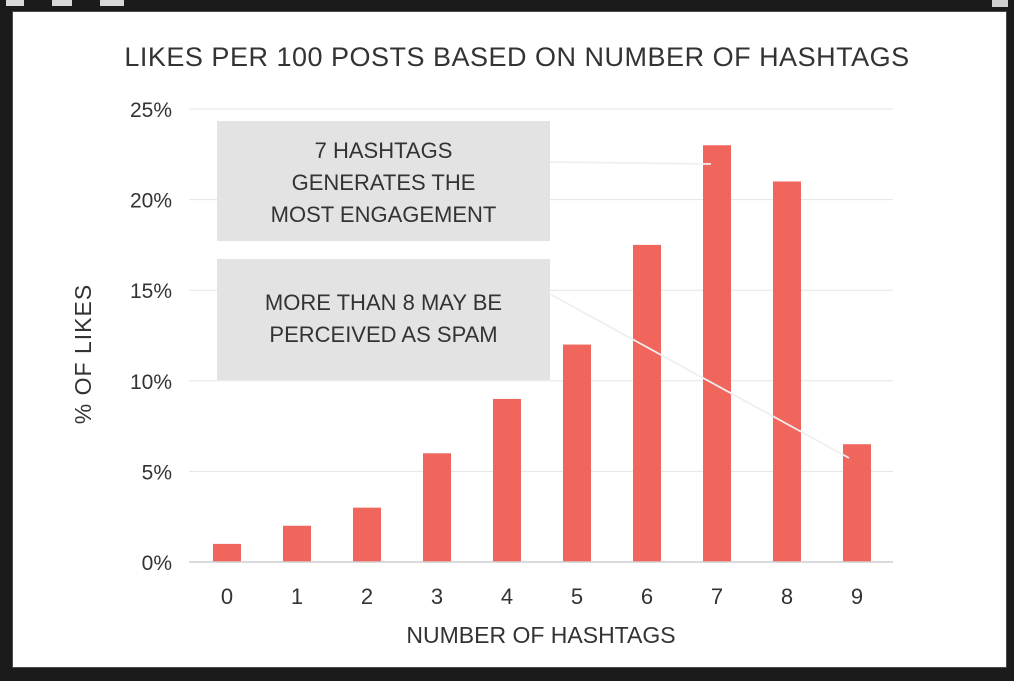 The width and height of the screenshot is (1014, 681). I want to click on x-tick-label: 0, so click(227, 596).